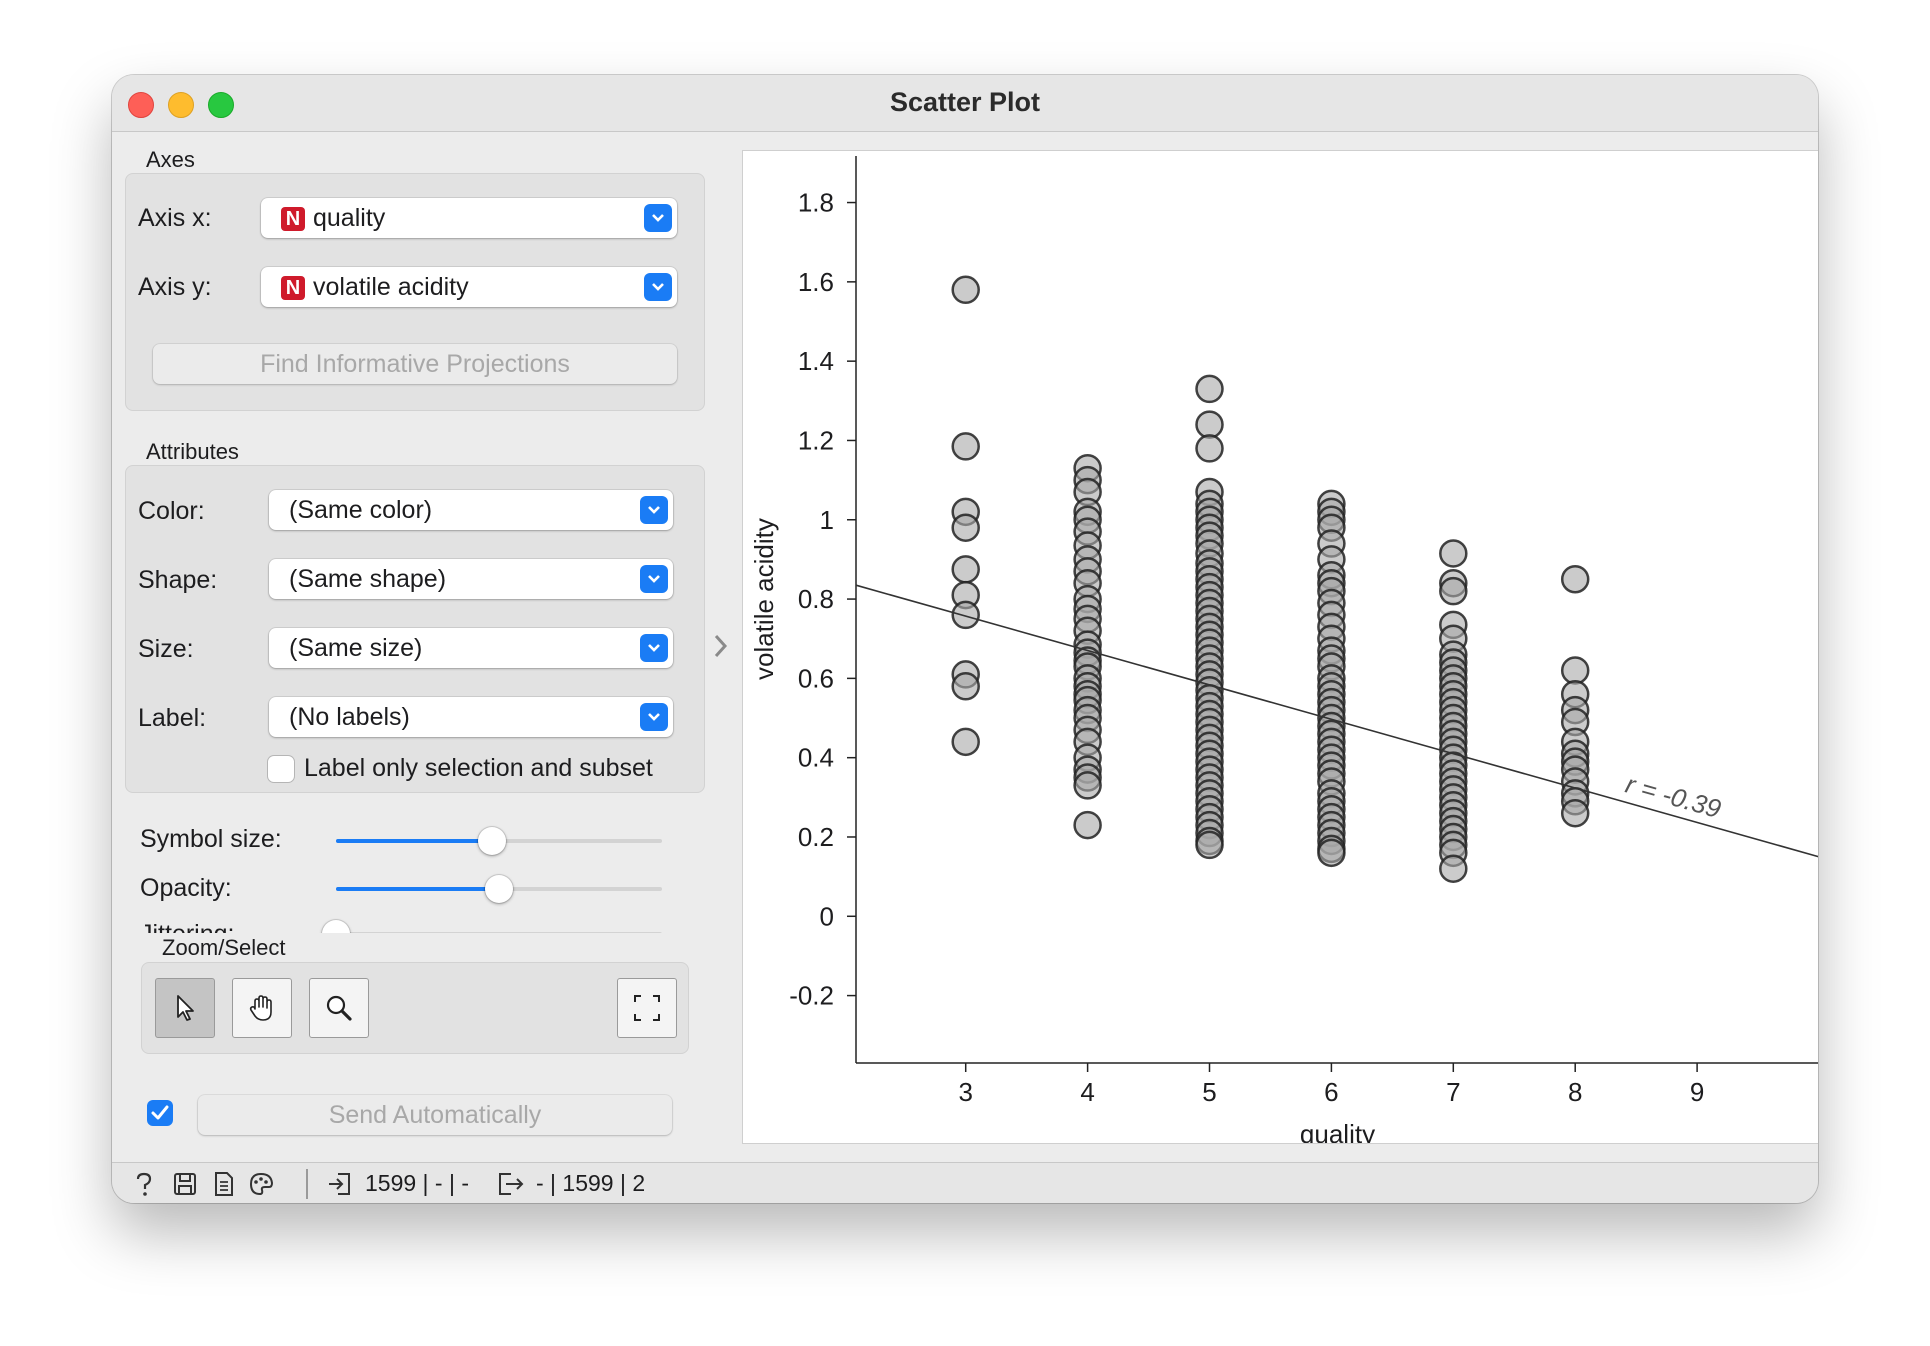 The width and height of the screenshot is (1930, 1346). Describe the element at coordinates (816, 837) in the screenshot. I see `y-tick-label: 0.2` at that location.